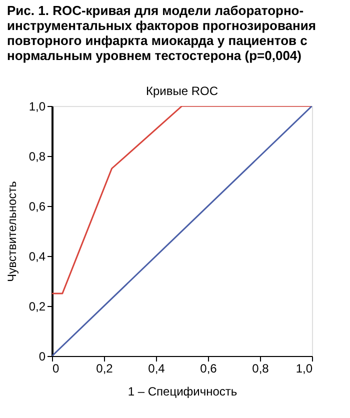 Image resolution: width=350 pixels, height=418 pixels. Describe the element at coordinates (304, 369) in the screenshot. I see `x-tick-label: 1,0` at that location.